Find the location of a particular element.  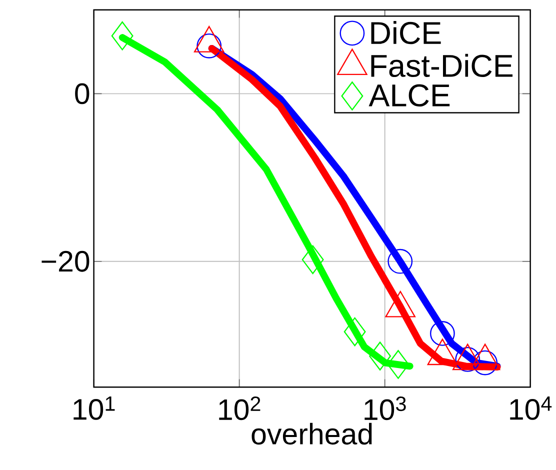

legend-label: Fast-DiCE is located at coordinates (442, 66).